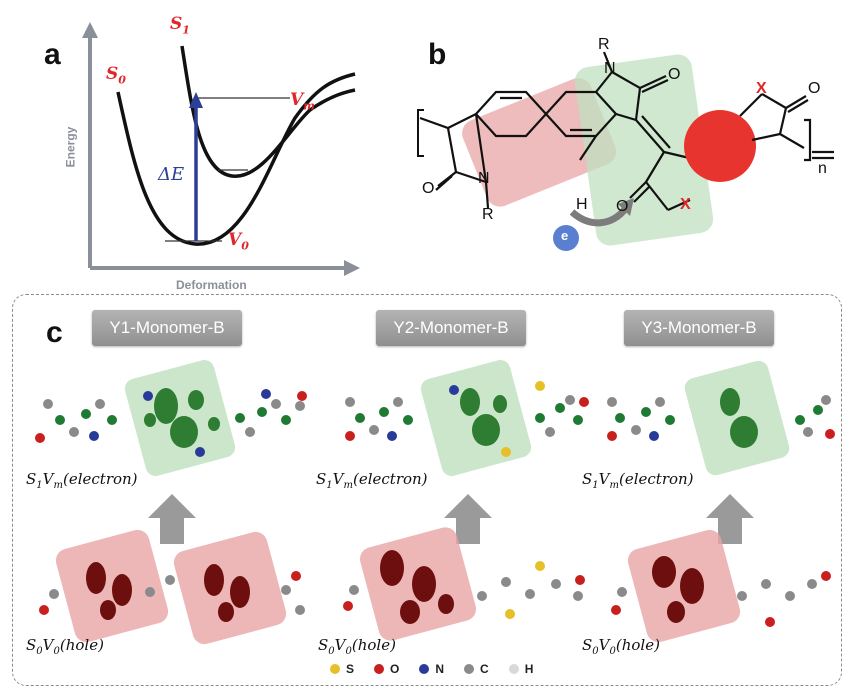  Describe the element at coordinates (529, 669) in the screenshot. I see `legend-label-h: H` at that location.